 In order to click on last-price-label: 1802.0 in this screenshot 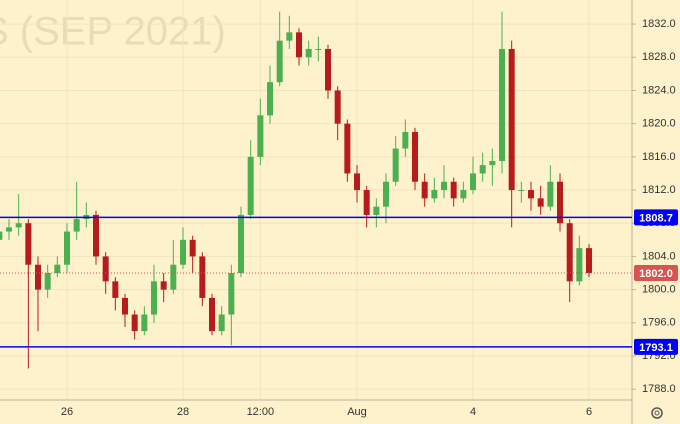, I will do `click(656, 274)`.